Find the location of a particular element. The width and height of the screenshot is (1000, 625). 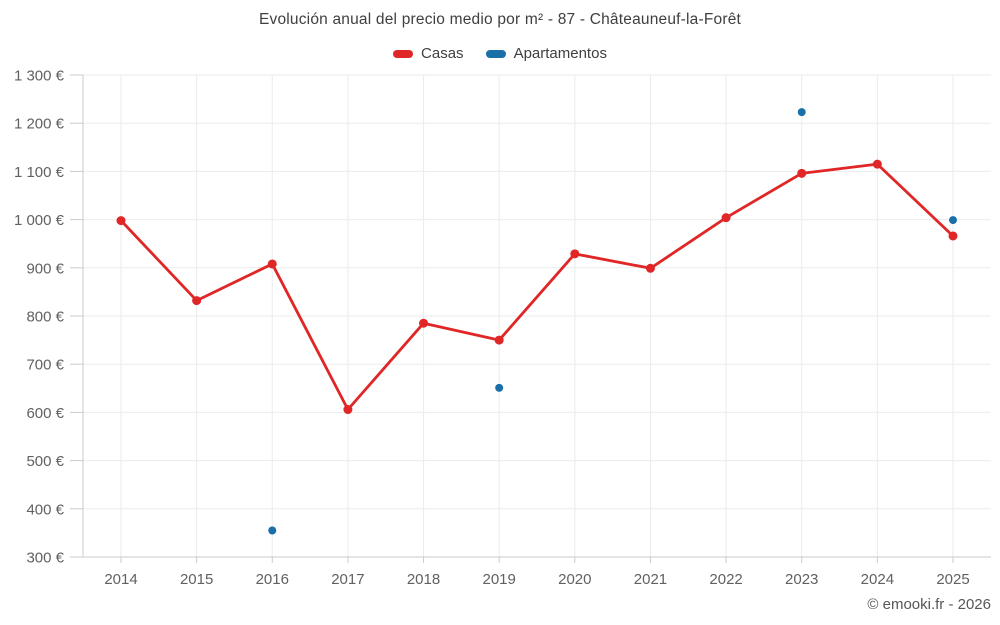

y-tick-label: 600 € is located at coordinates (45, 413).